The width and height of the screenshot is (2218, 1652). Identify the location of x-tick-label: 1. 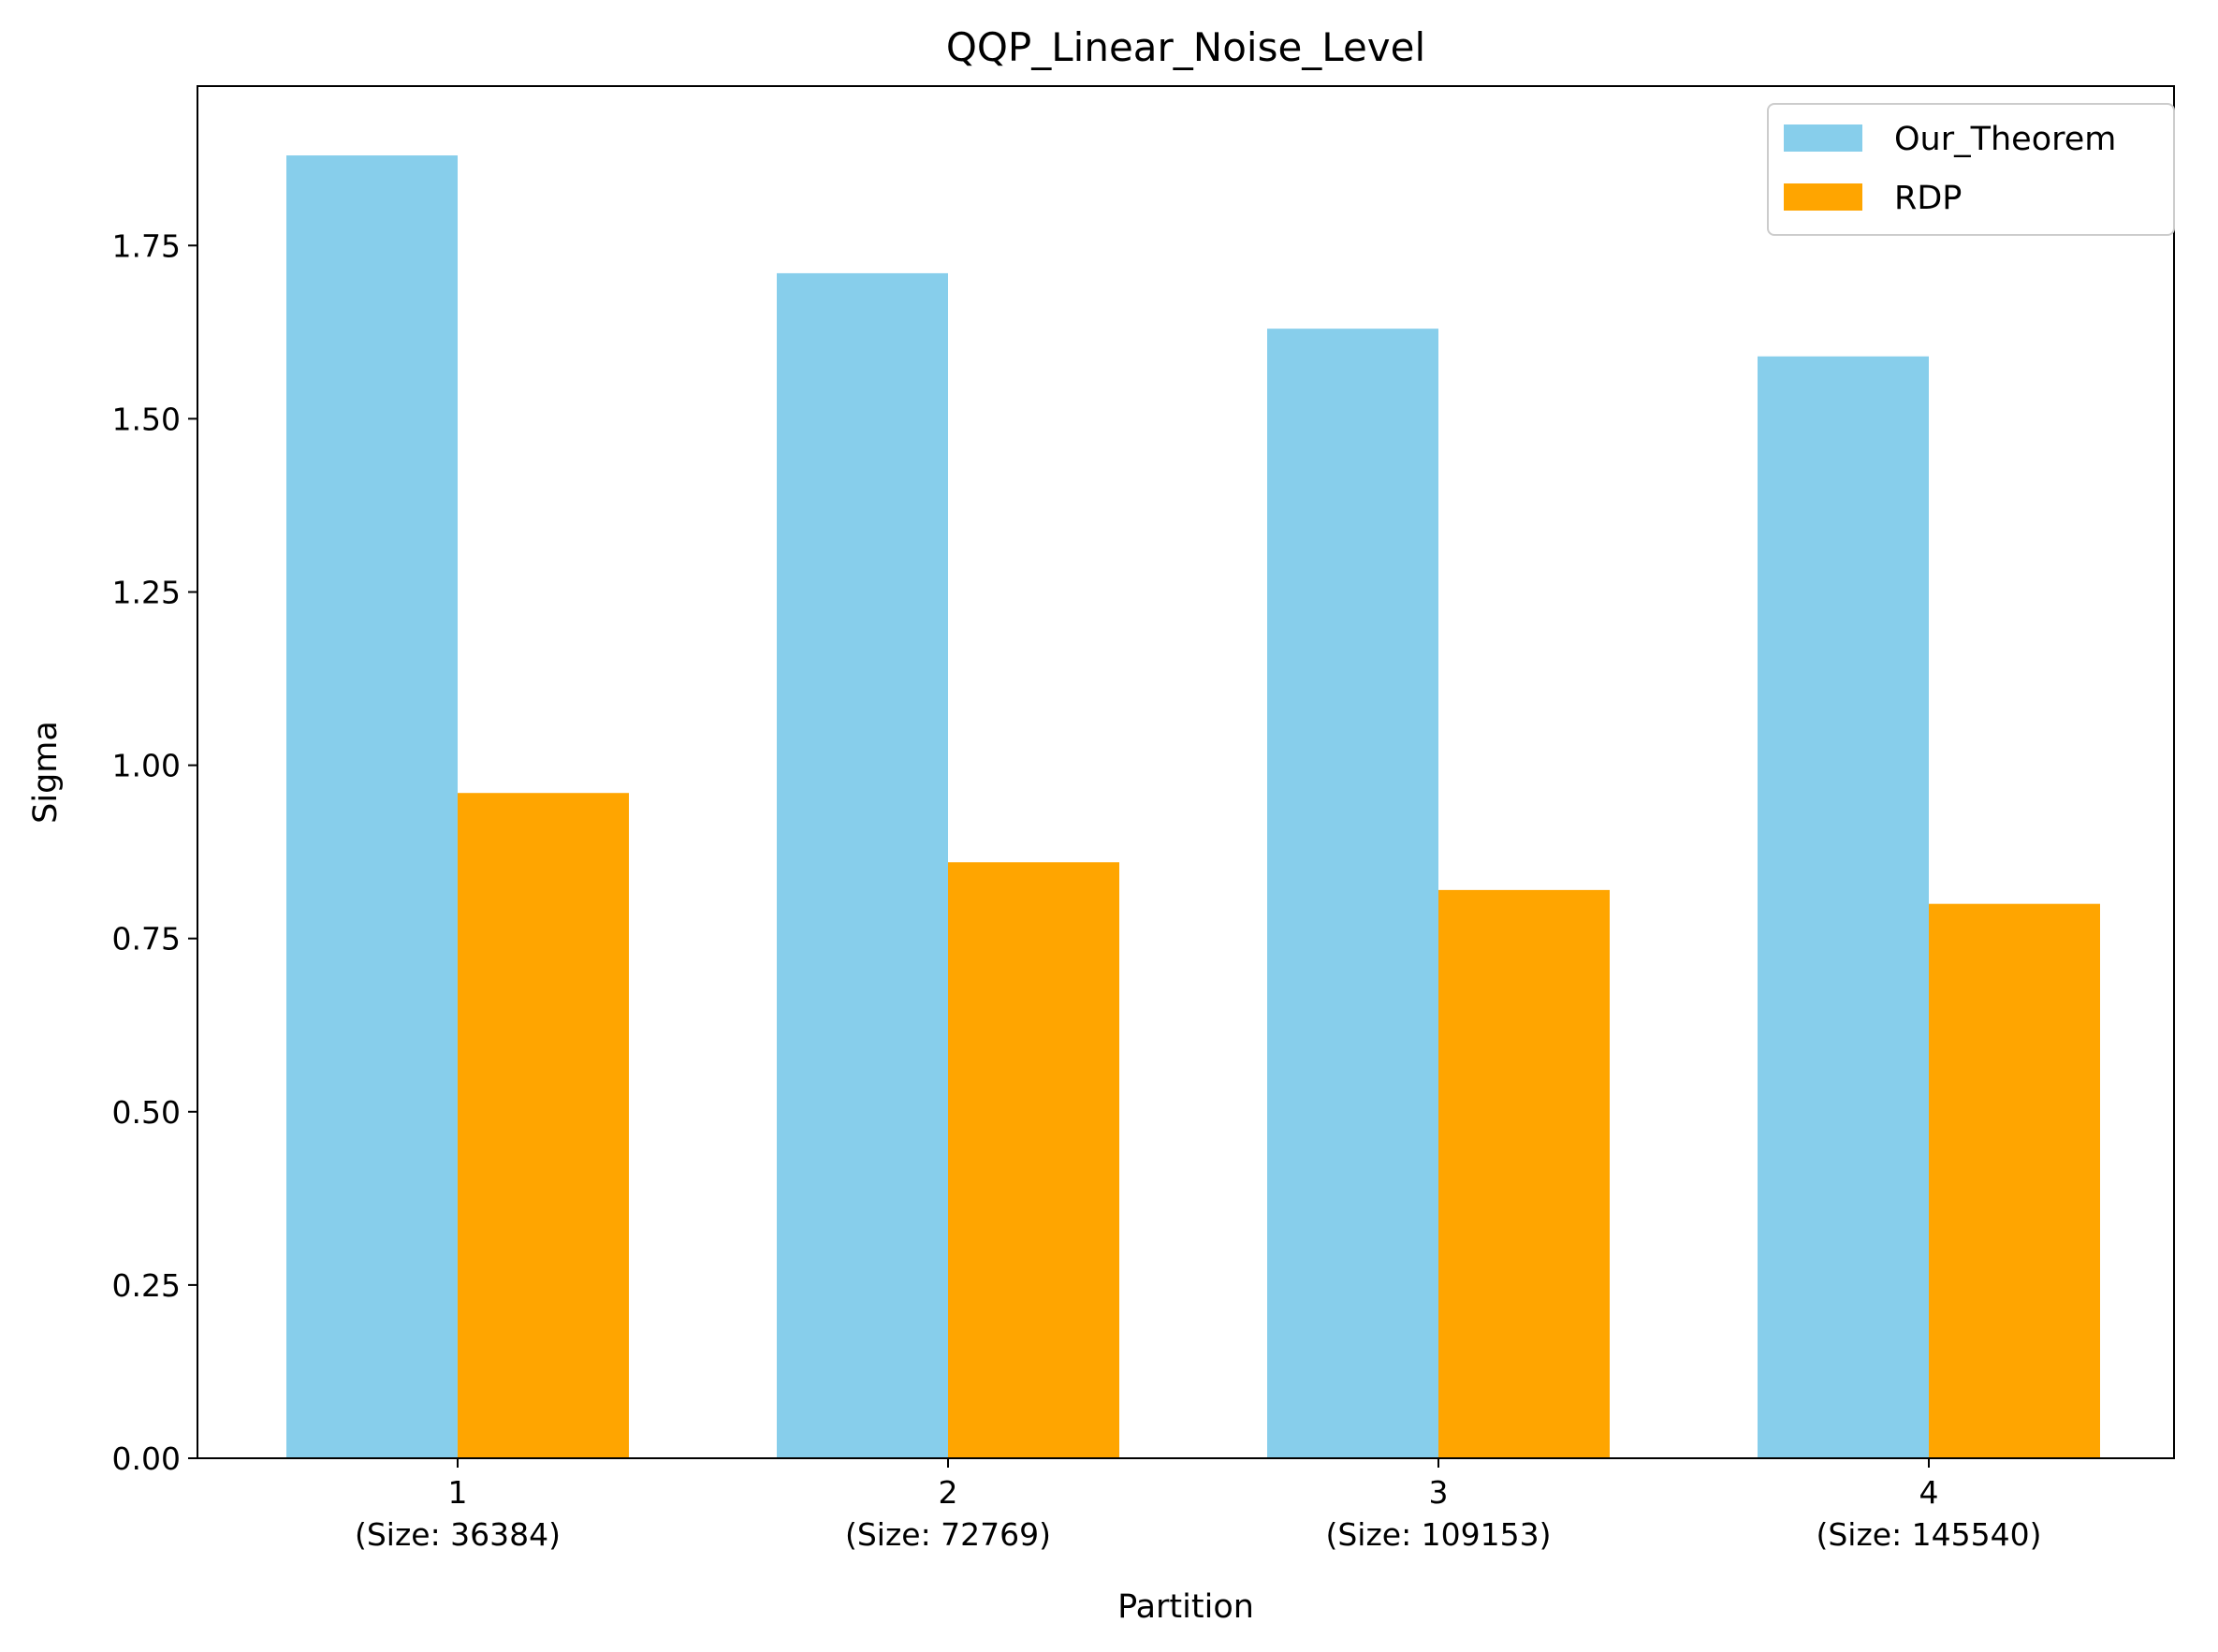
(458, 1493).